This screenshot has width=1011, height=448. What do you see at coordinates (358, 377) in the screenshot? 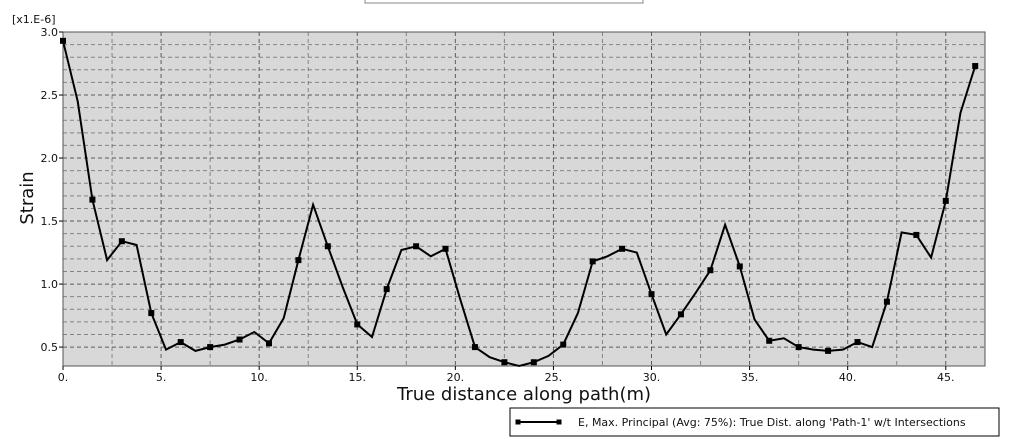
I see `x-tick-label: 15.` at bounding box center [358, 377].